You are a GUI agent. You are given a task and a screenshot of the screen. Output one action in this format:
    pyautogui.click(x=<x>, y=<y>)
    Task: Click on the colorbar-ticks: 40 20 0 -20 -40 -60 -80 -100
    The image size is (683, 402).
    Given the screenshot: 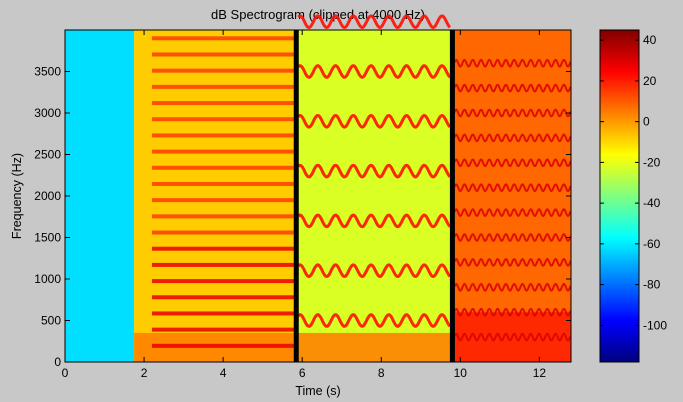 What is the action you would take?
    pyautogui.click(x=633, y=182)
    